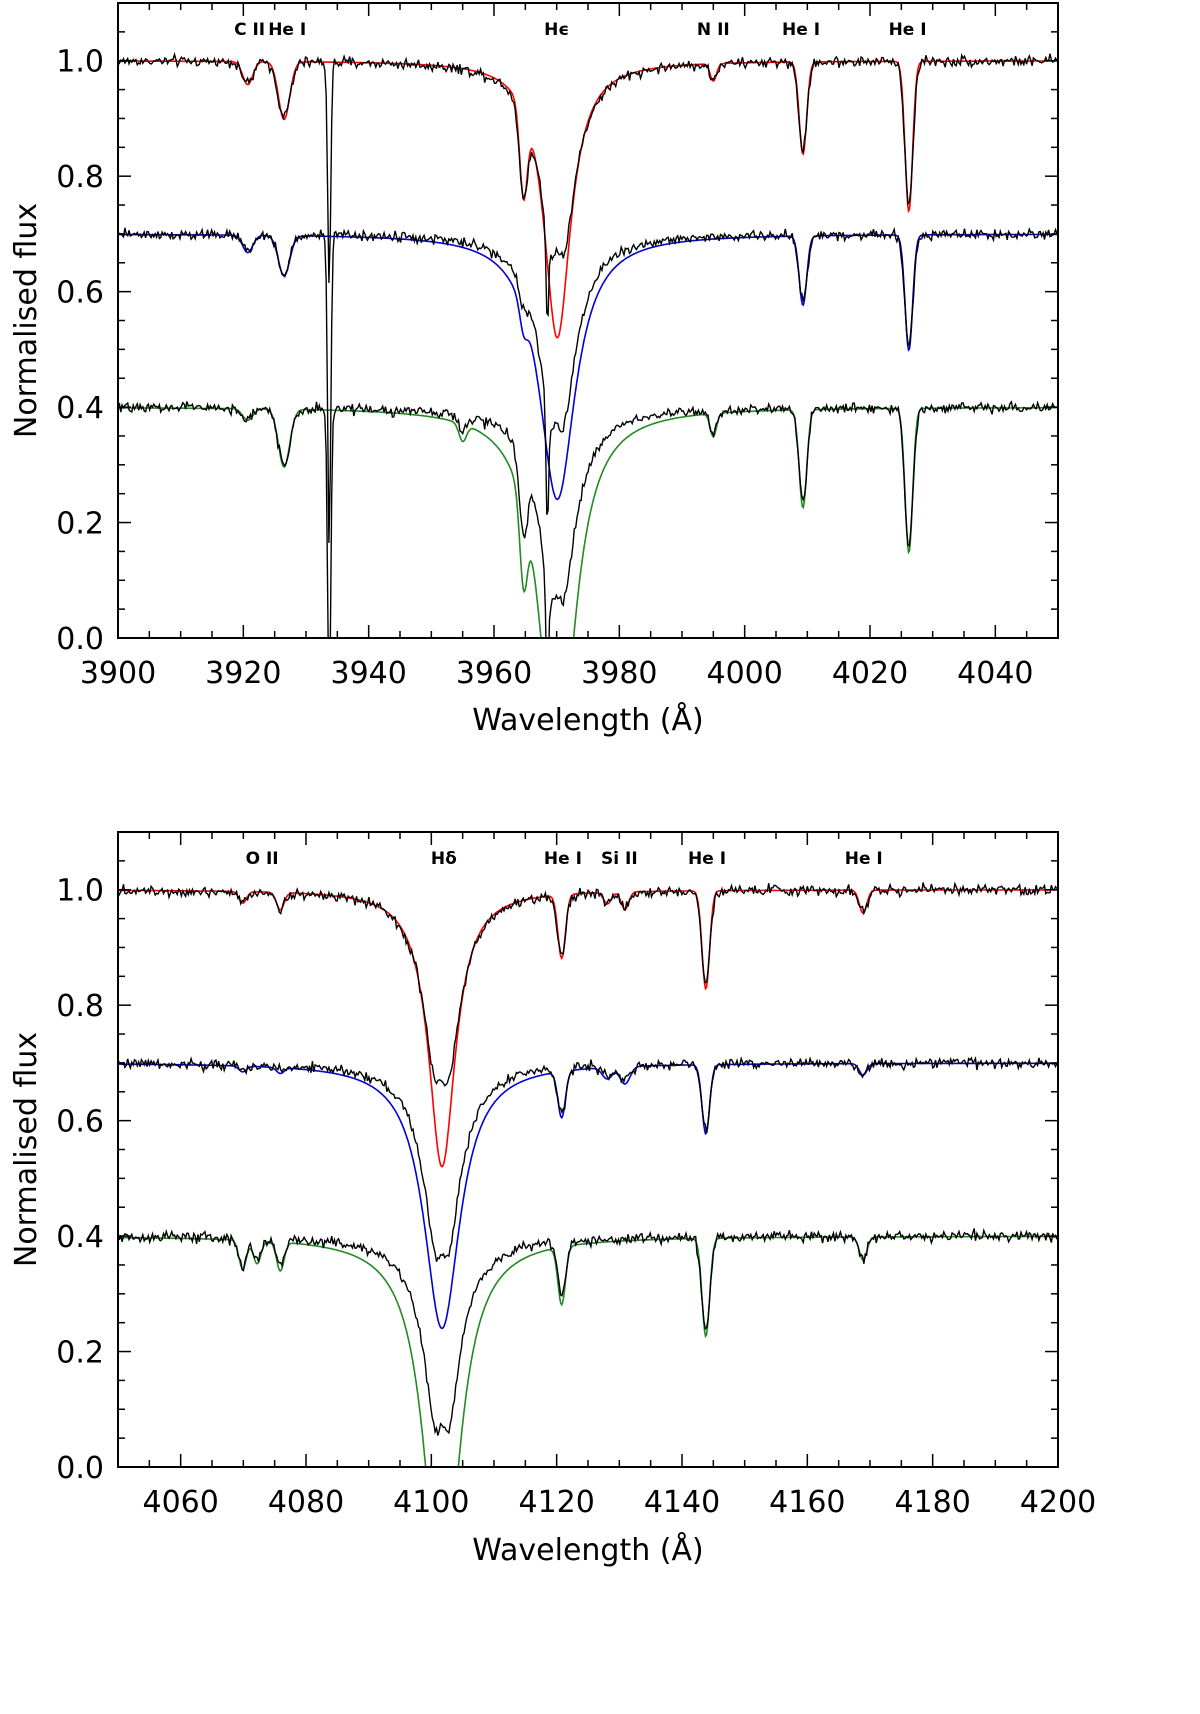 The width and height of the screenshot is (1200, 1714). I want to click on x-tick-label: 3980, so click(619, 673).